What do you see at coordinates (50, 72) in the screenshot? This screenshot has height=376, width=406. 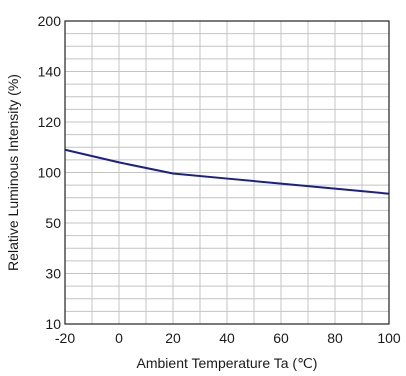 I see `y-tick-label: 140` at bounding box center [50, 72].